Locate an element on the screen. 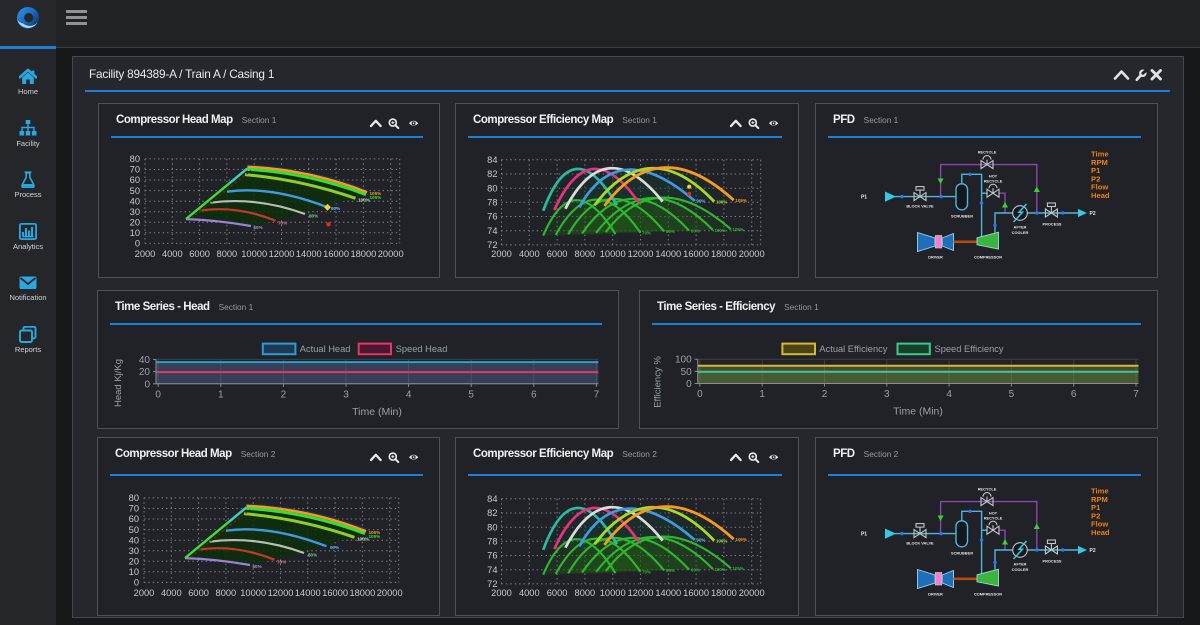 The height and width of the screenshot is (625, 1200). svg-text: Time is located at coordinates (1100, 491).